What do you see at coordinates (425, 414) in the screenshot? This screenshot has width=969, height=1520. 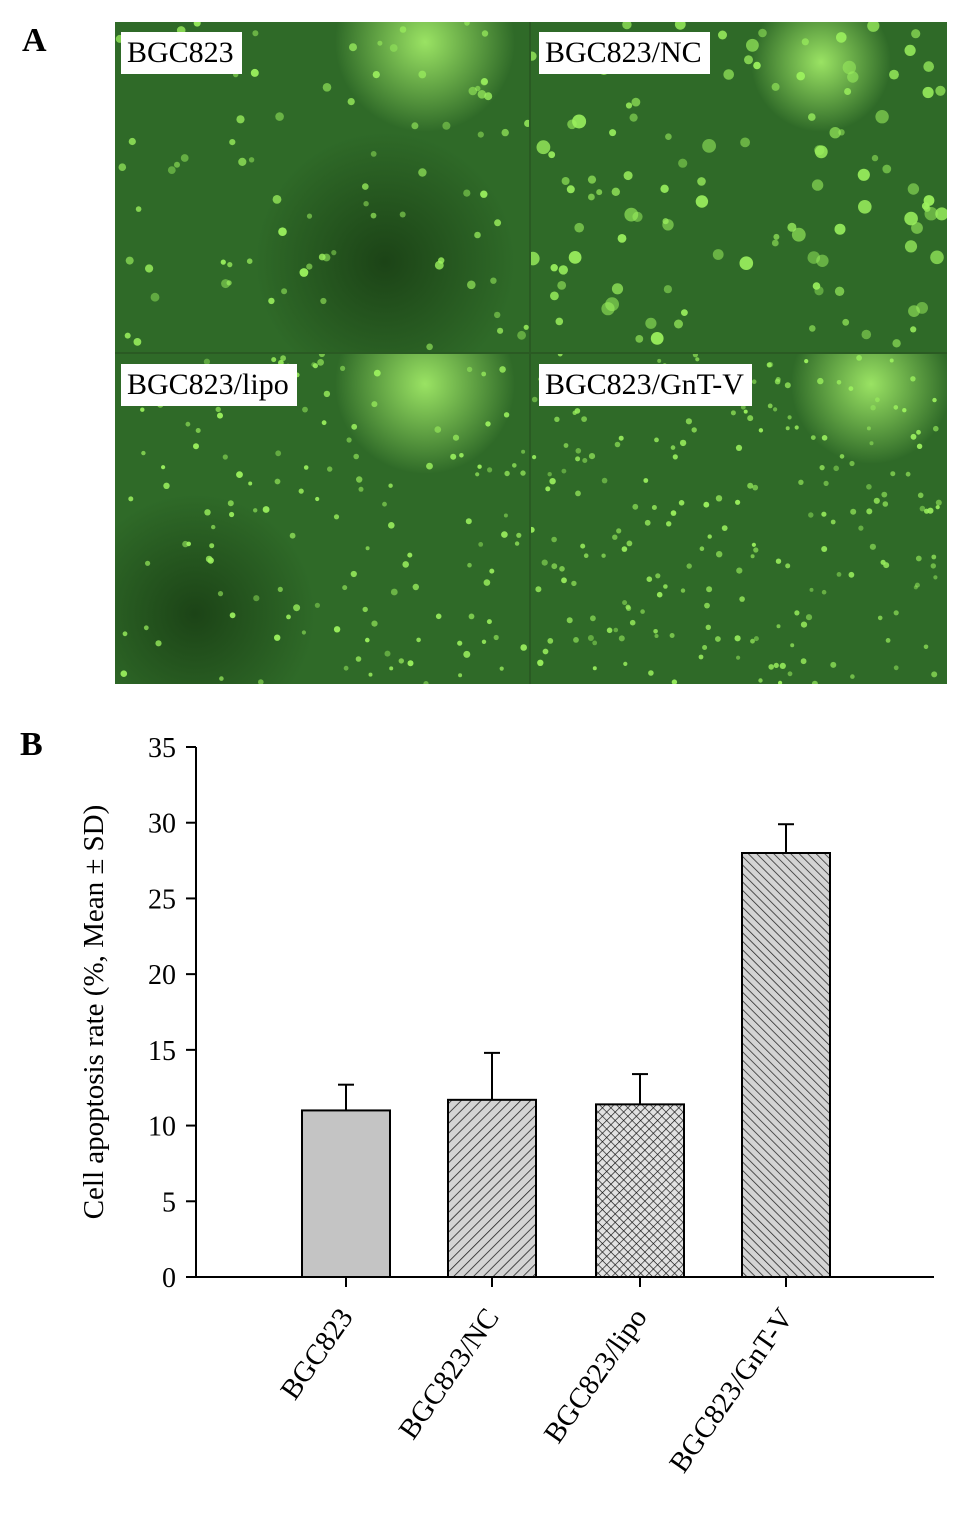 I see `micrograph-glow` at bounding box center [425, 414].